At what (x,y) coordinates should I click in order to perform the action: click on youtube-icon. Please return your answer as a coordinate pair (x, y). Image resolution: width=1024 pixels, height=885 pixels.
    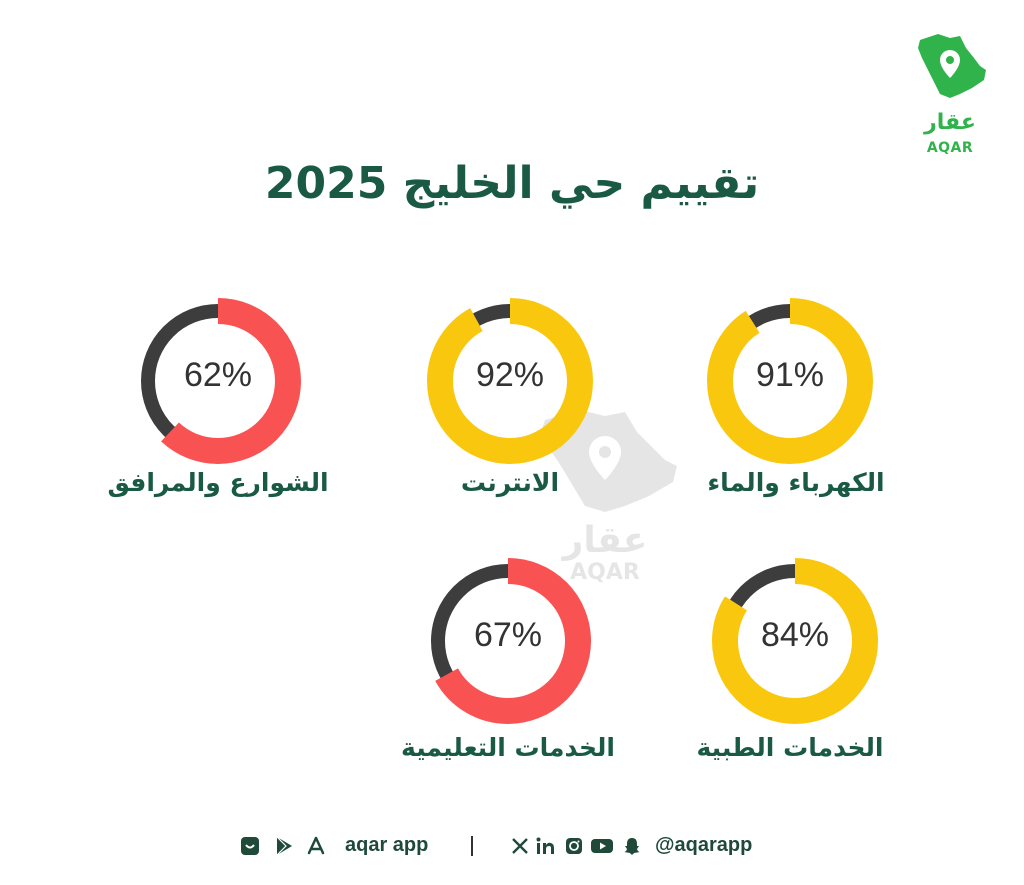
    Looking at the image, I should click on (602, 846).